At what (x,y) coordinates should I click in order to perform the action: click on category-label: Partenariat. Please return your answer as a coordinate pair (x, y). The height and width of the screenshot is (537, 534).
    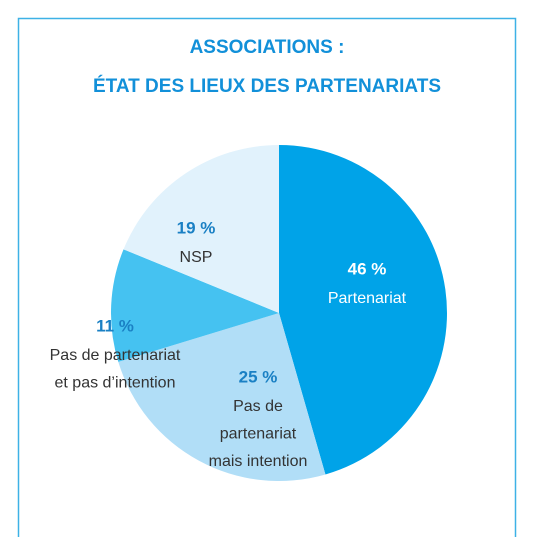
    Looking at the image, I should click on (367, 298).